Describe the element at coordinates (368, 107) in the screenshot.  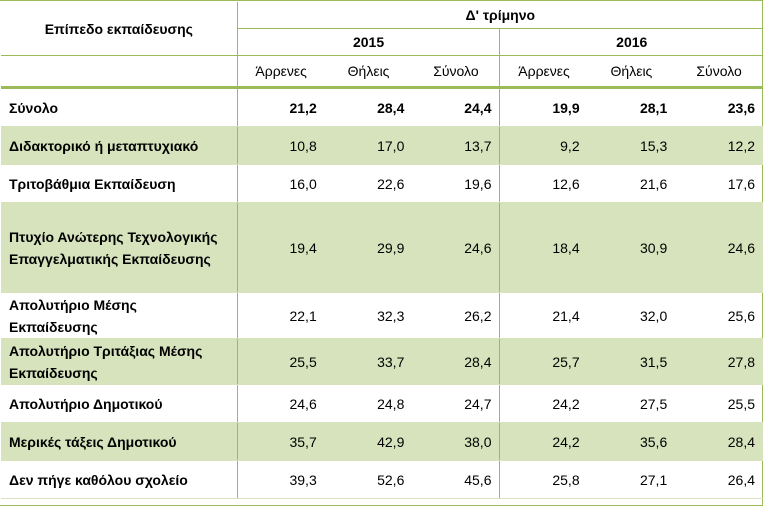
I see `cell-female-2015: 28,4` at that location.